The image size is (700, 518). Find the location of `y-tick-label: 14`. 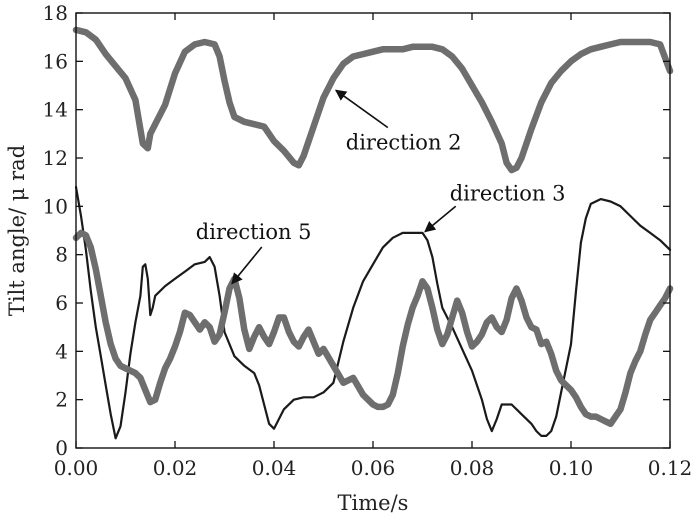

y-tick-label: 14 is located at coordinates (55, 110).